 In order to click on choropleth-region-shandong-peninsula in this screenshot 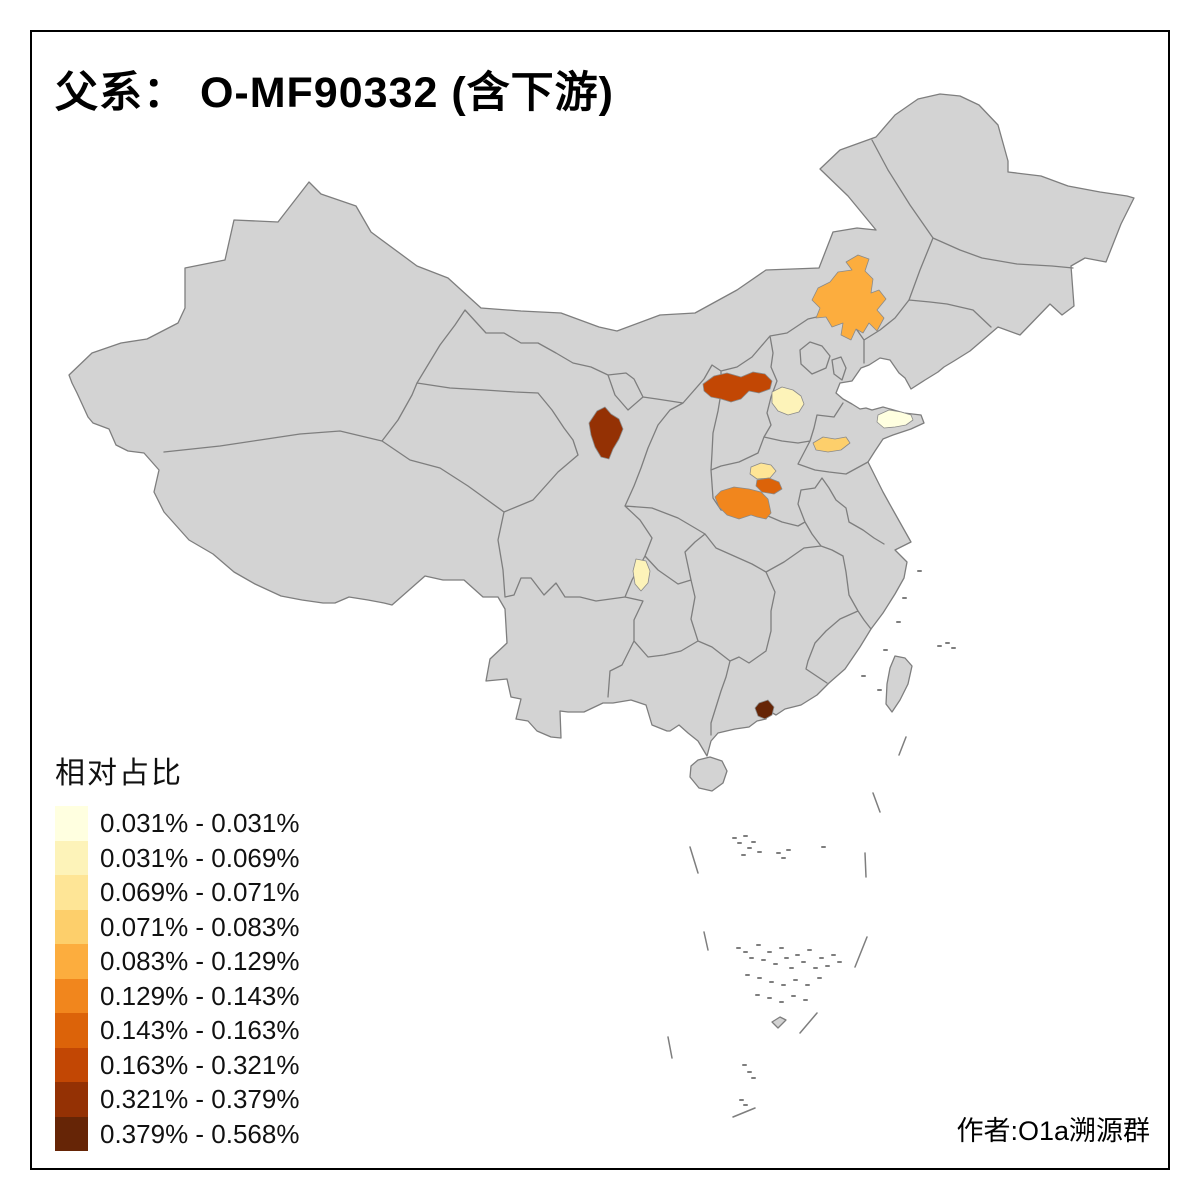, I will do `click(895, 419)`.